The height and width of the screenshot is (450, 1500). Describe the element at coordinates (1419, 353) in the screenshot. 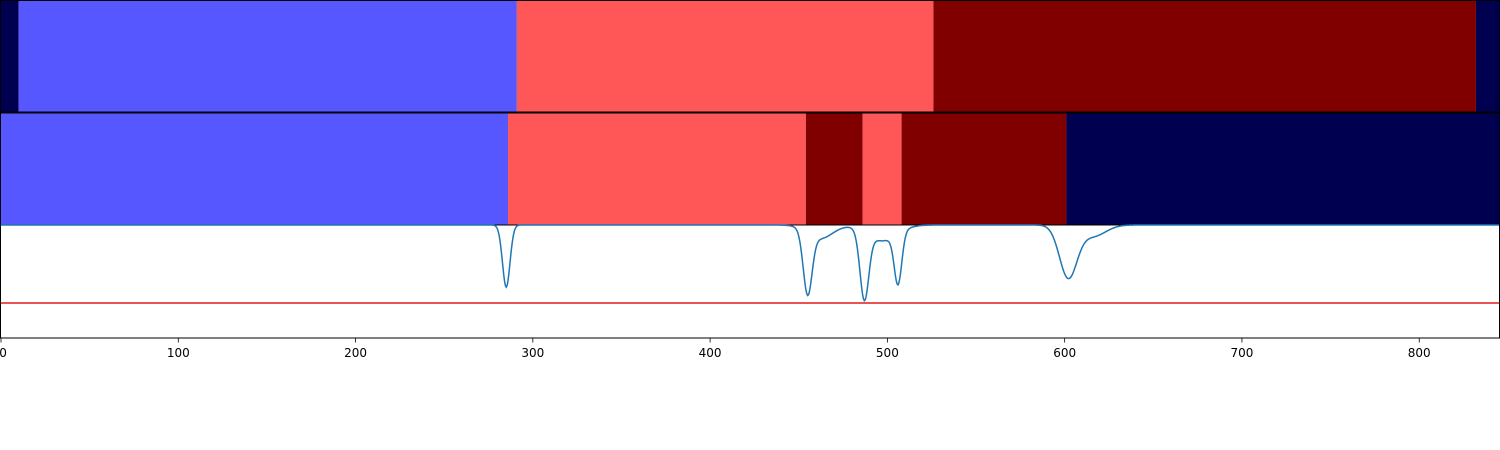

I see `x-tick-label-800: 800` at that location.